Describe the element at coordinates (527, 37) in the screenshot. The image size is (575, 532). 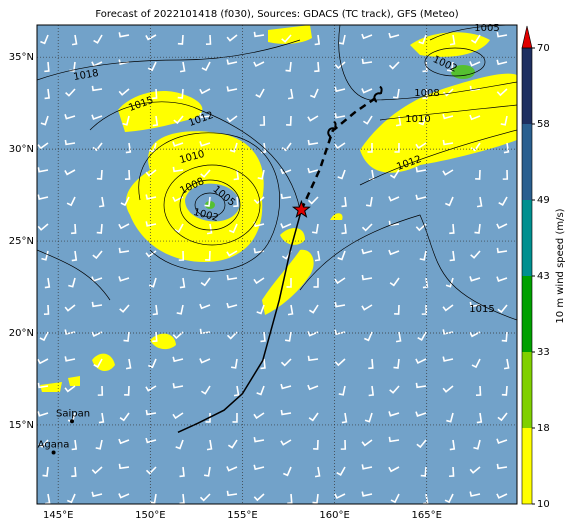
I see `colorbar-extend` at that location.